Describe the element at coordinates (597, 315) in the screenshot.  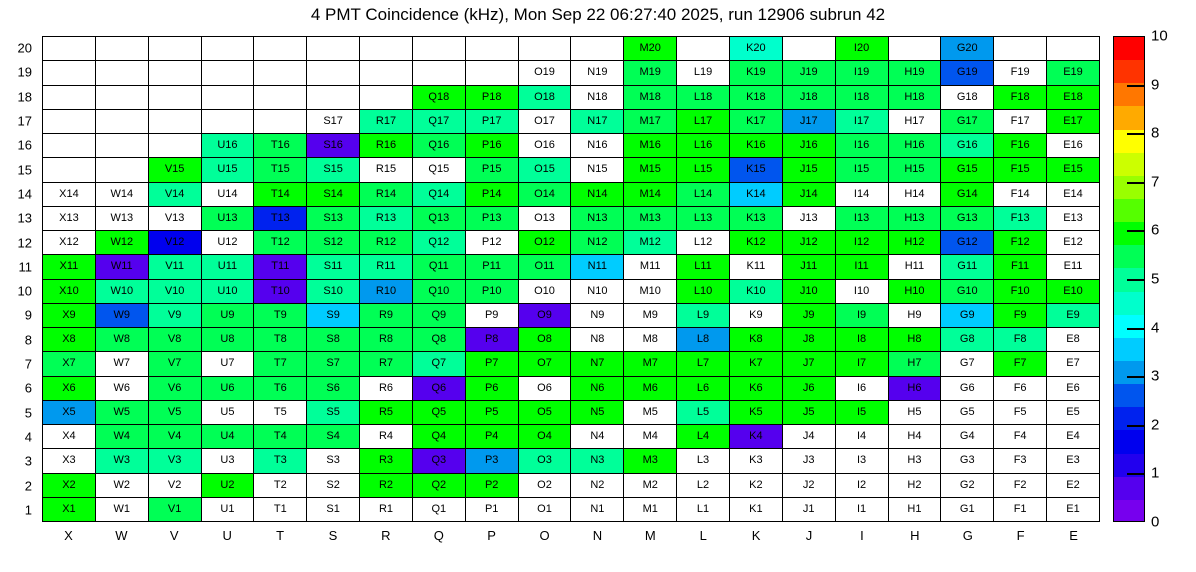
I see `heatmap-cell-n9: N9` at that location.